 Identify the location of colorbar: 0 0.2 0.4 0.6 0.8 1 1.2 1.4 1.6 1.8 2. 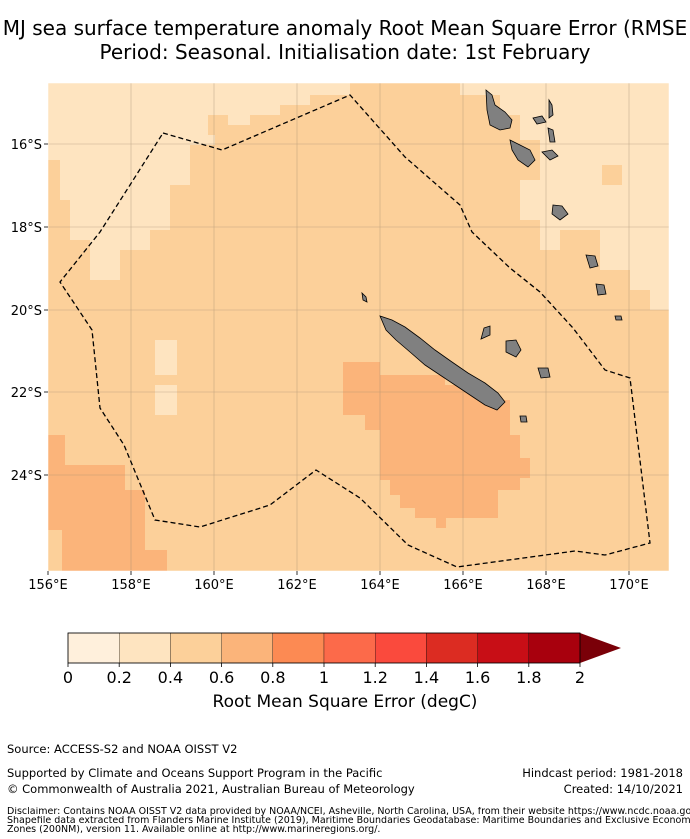
(342, 659).